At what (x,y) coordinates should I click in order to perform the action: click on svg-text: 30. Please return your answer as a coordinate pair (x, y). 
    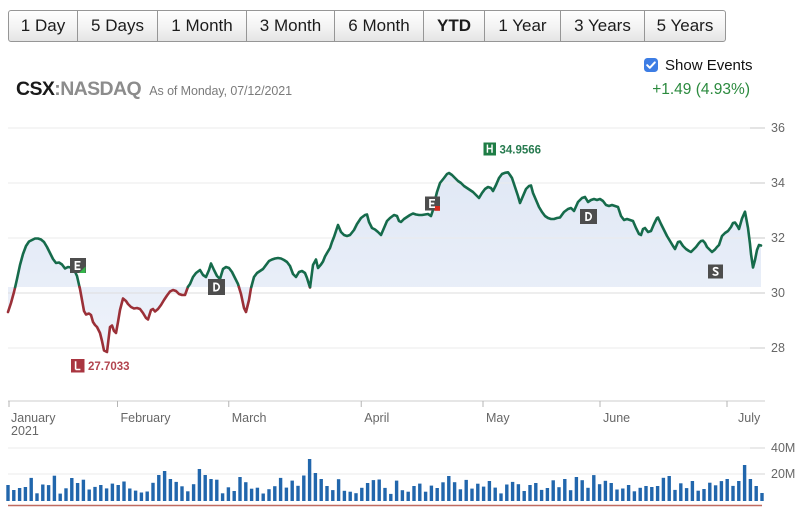
    Looking at the image, I should click on (778, 293).